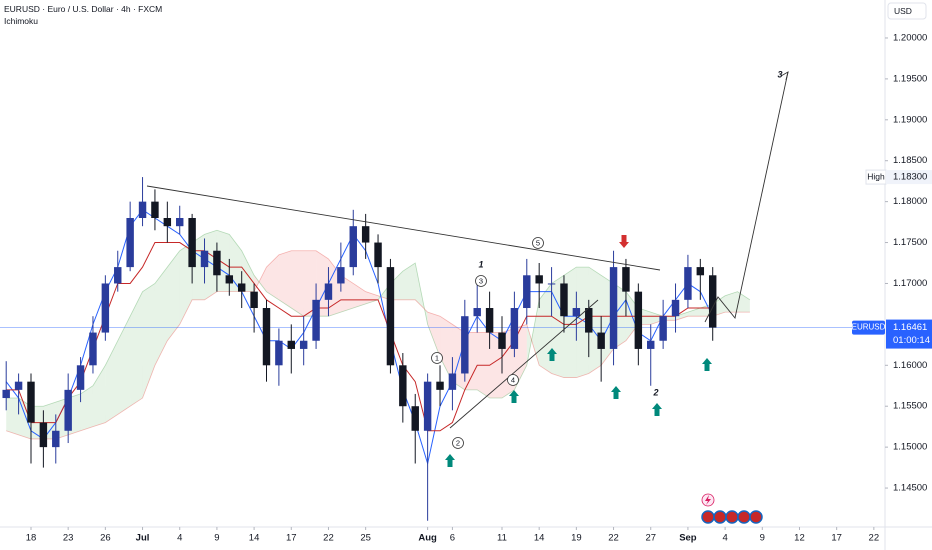  I want to click on x-tick-label: 11, so click(502, 538).